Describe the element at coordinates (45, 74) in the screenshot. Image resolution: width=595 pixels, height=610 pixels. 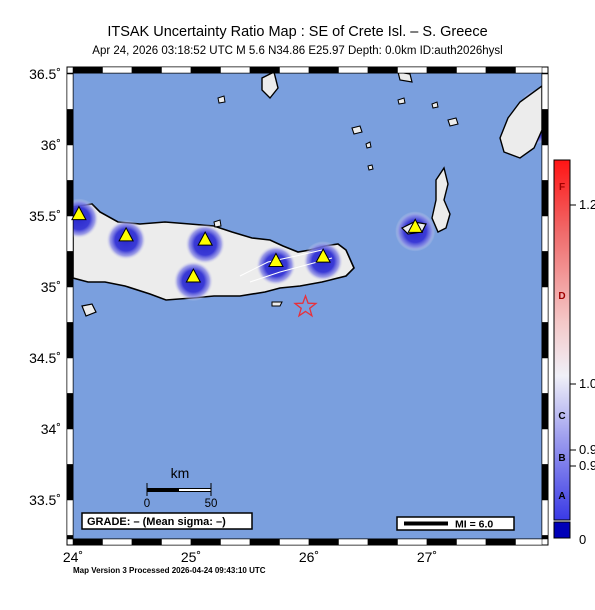
I see `lat-tick-label: 36.5˚` at that location.